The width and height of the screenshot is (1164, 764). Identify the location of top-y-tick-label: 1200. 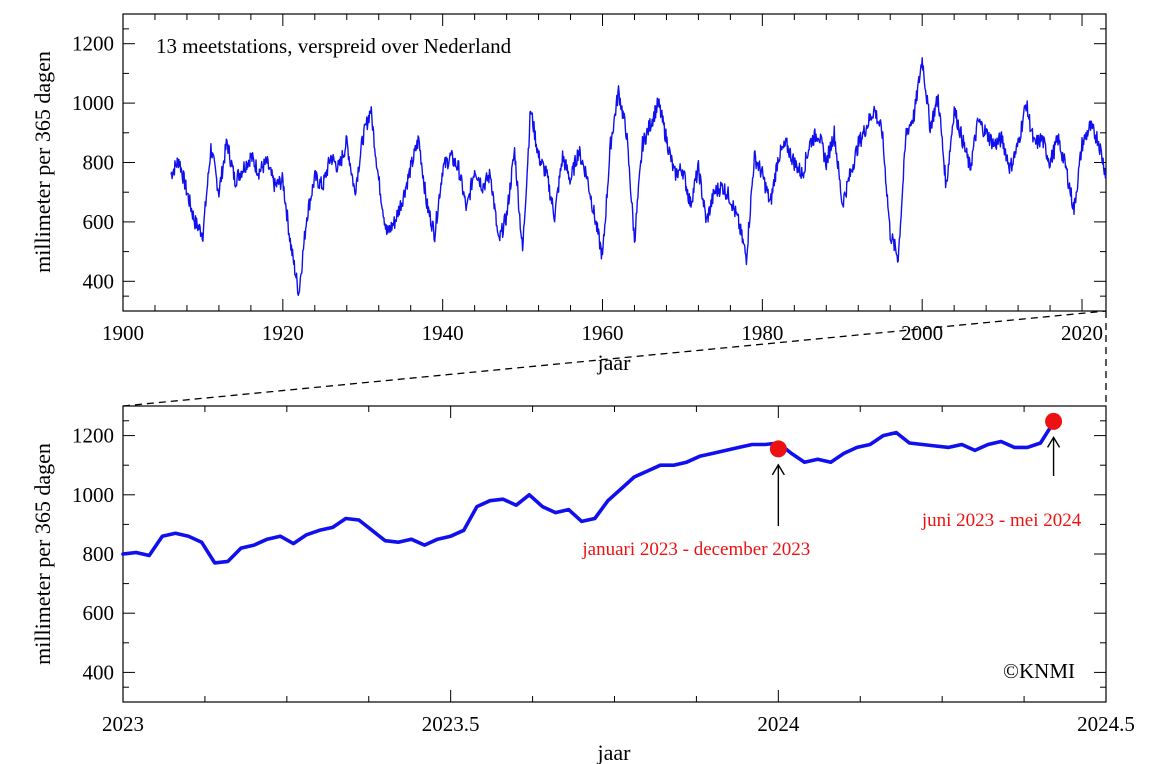
(93, 44).